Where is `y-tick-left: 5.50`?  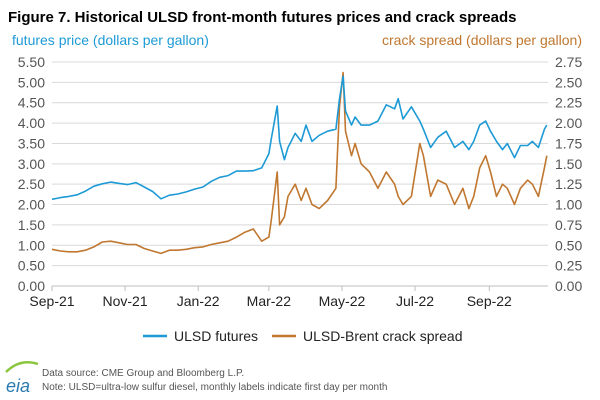 y-tick-left: 5.50 is located at coordinates (31, 62).